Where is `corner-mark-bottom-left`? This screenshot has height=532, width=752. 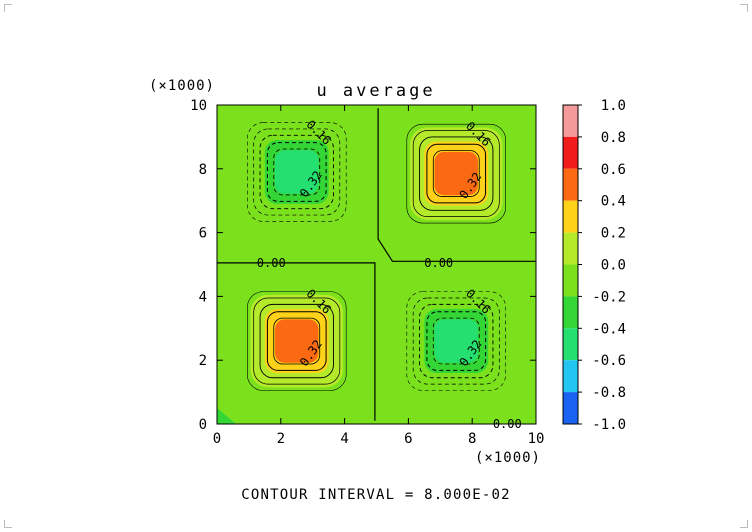
corner-mark-bottom-left is located at coordinates (8, 524).